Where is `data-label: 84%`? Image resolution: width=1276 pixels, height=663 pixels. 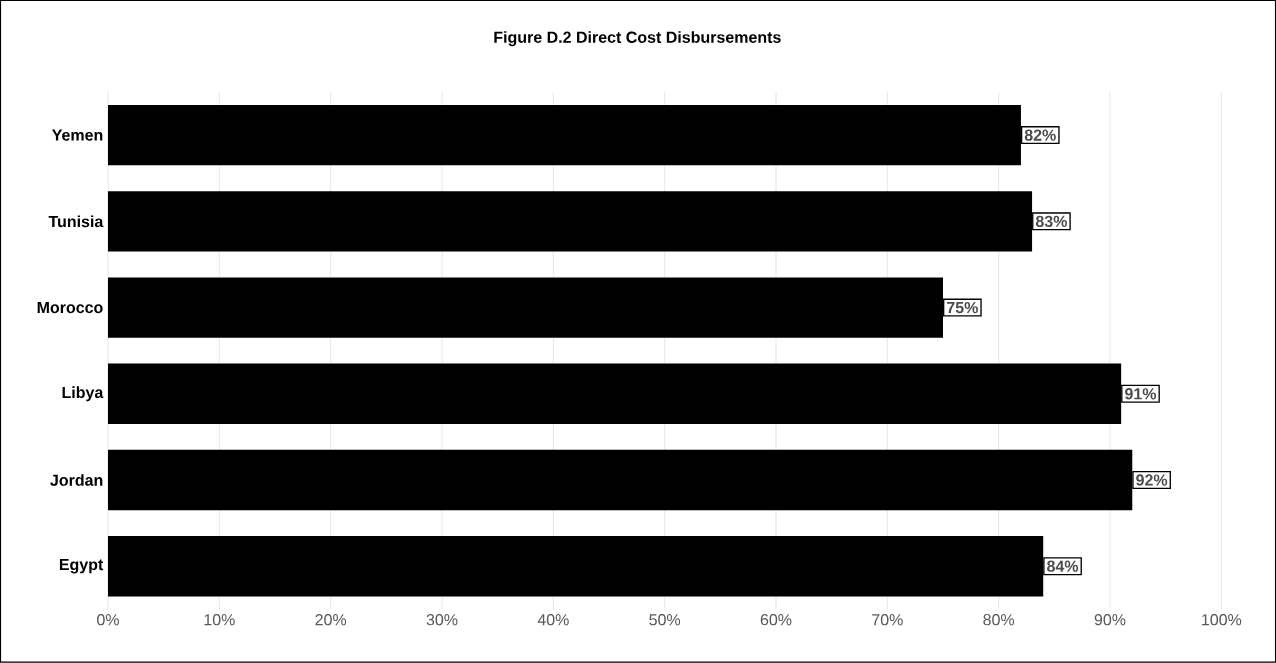
data-label: 84% is located at coordinates (1063, 566).